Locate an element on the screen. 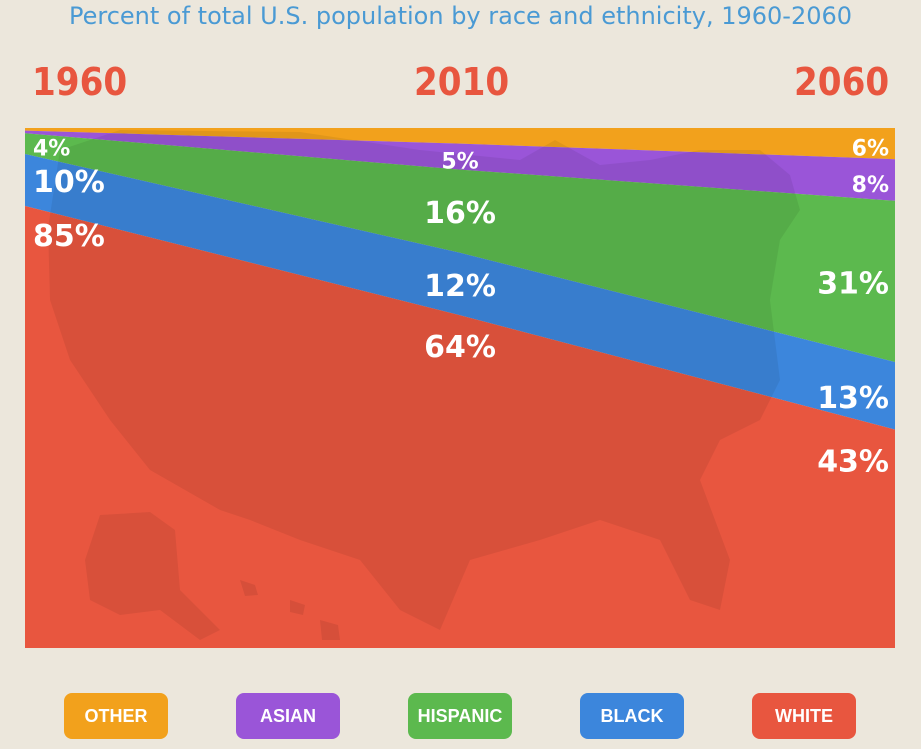 The height and width of the screenshot is (749, 921). year-label-2010: 2010 is located at coordinates (462, 82).